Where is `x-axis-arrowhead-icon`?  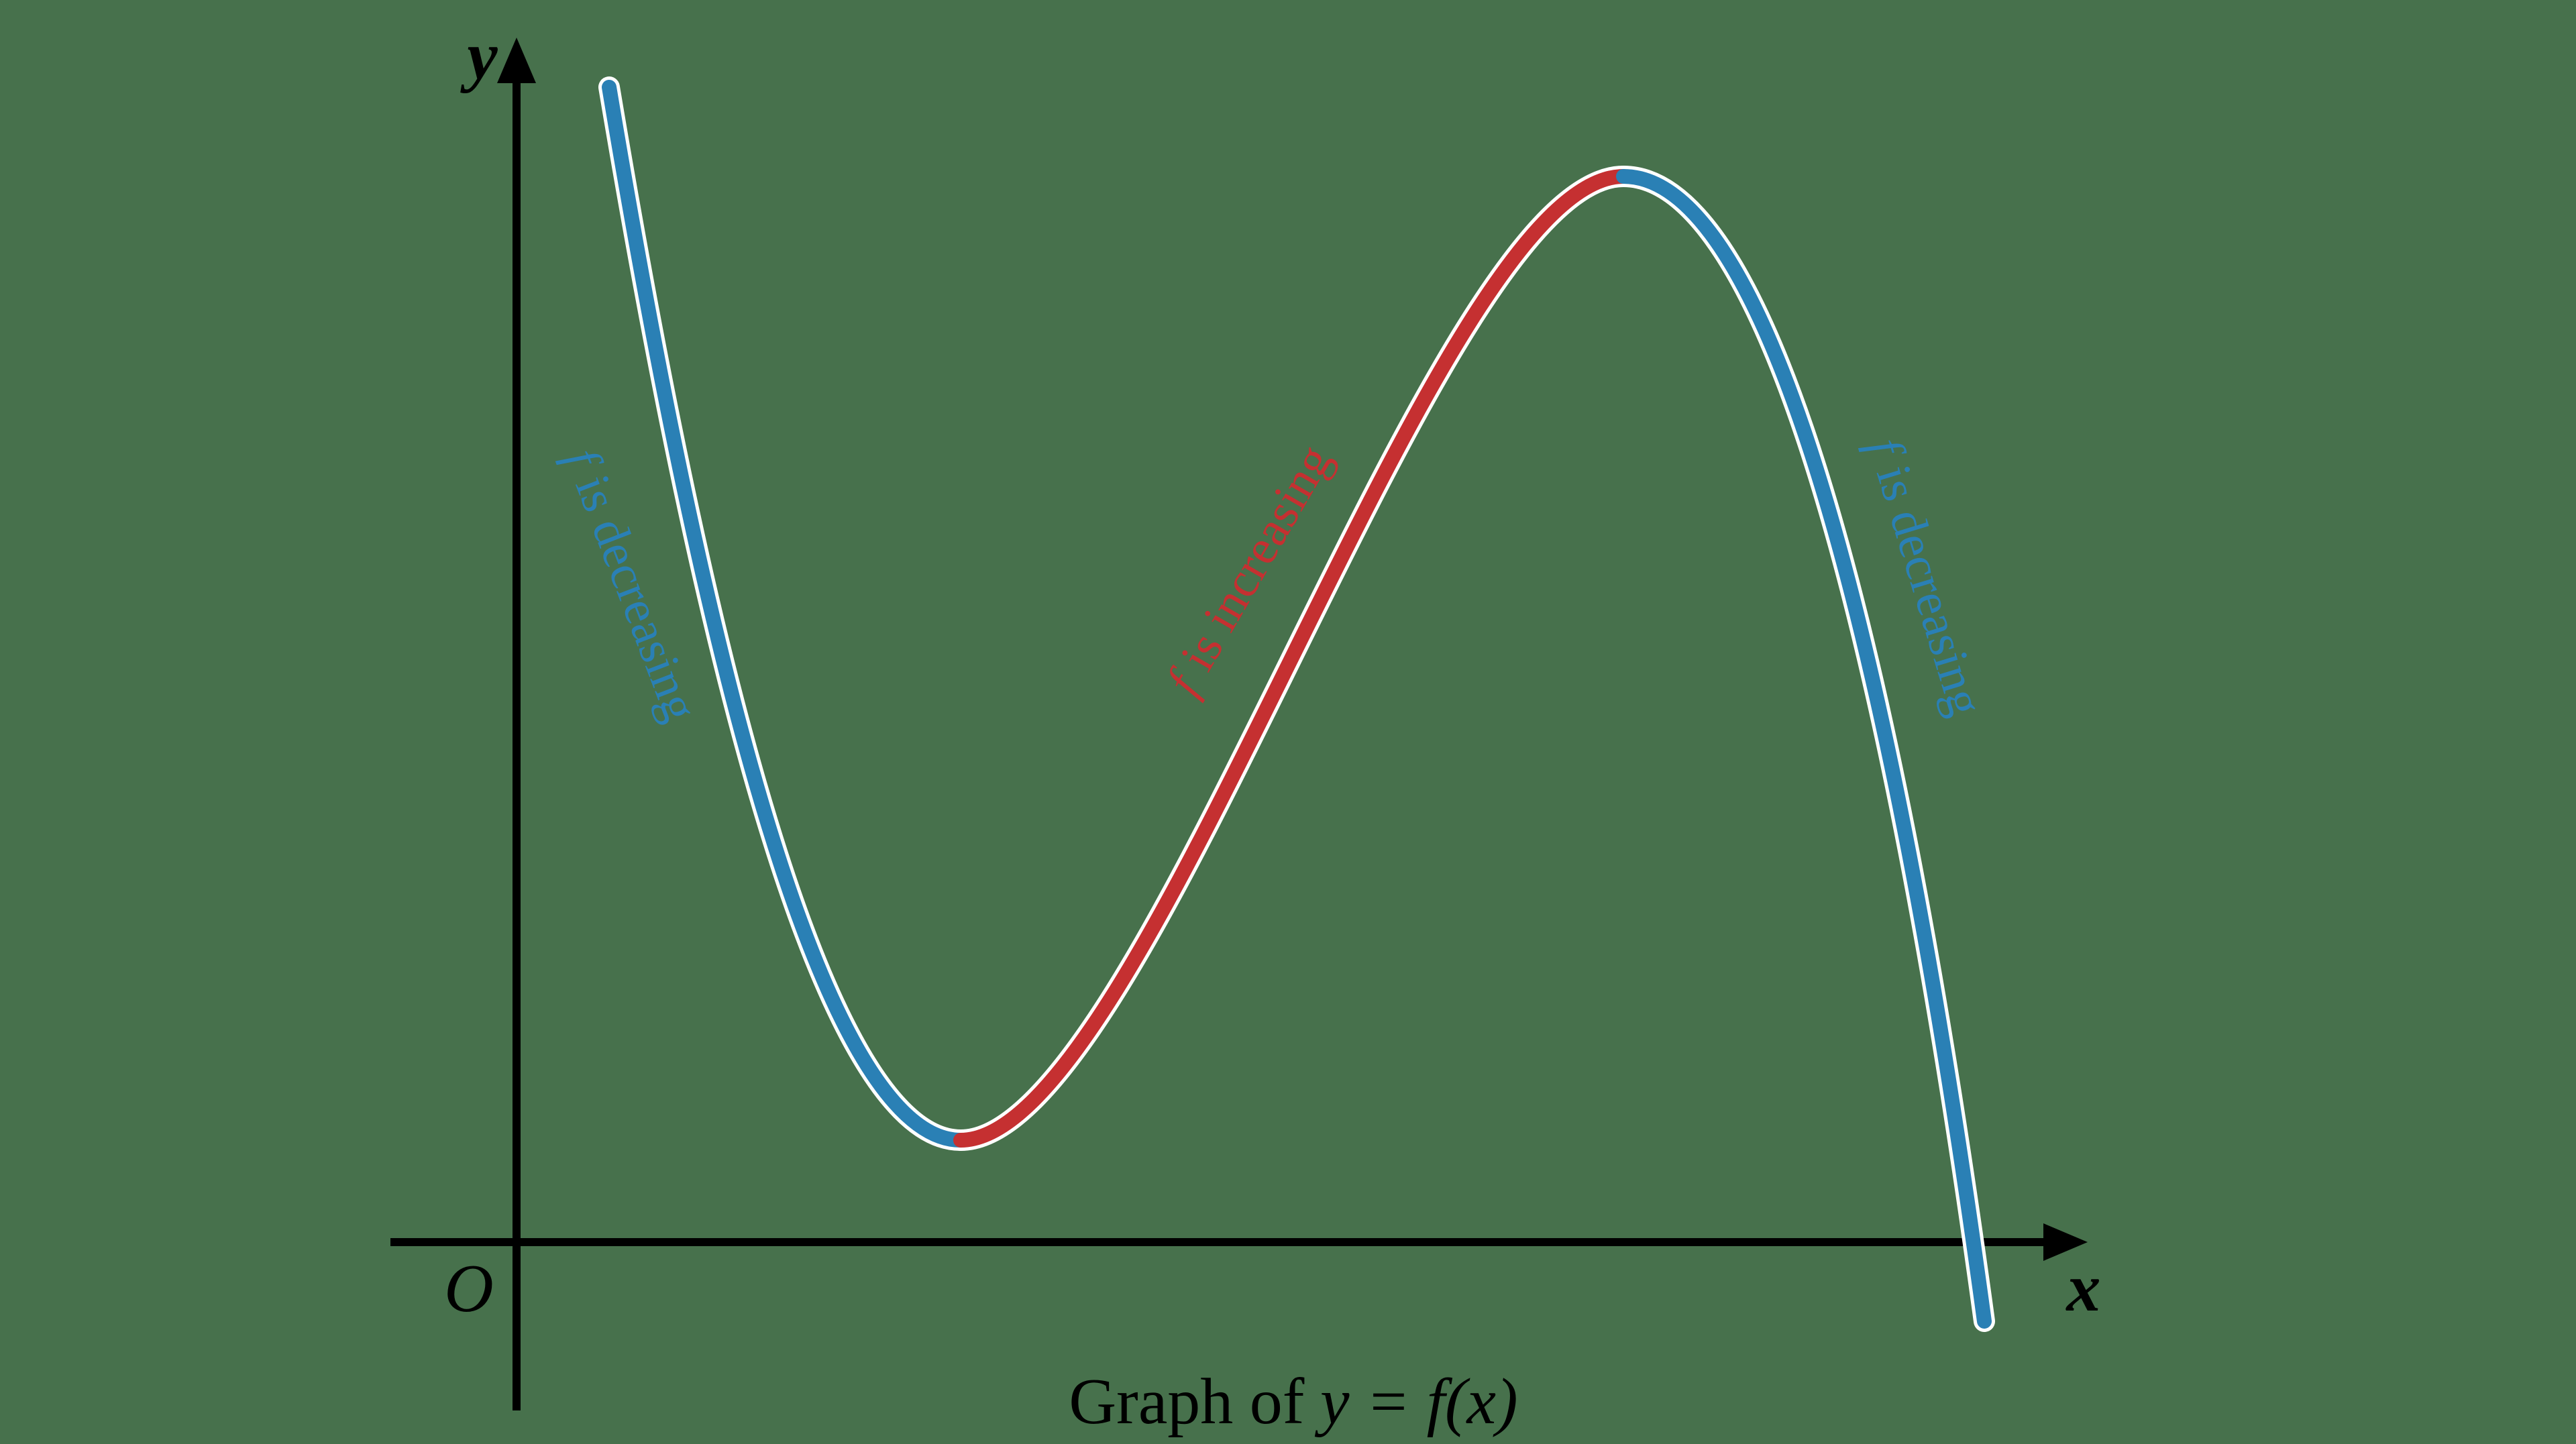 x-axis-arrowhead-icon is located at coordinates (2065, 1242).